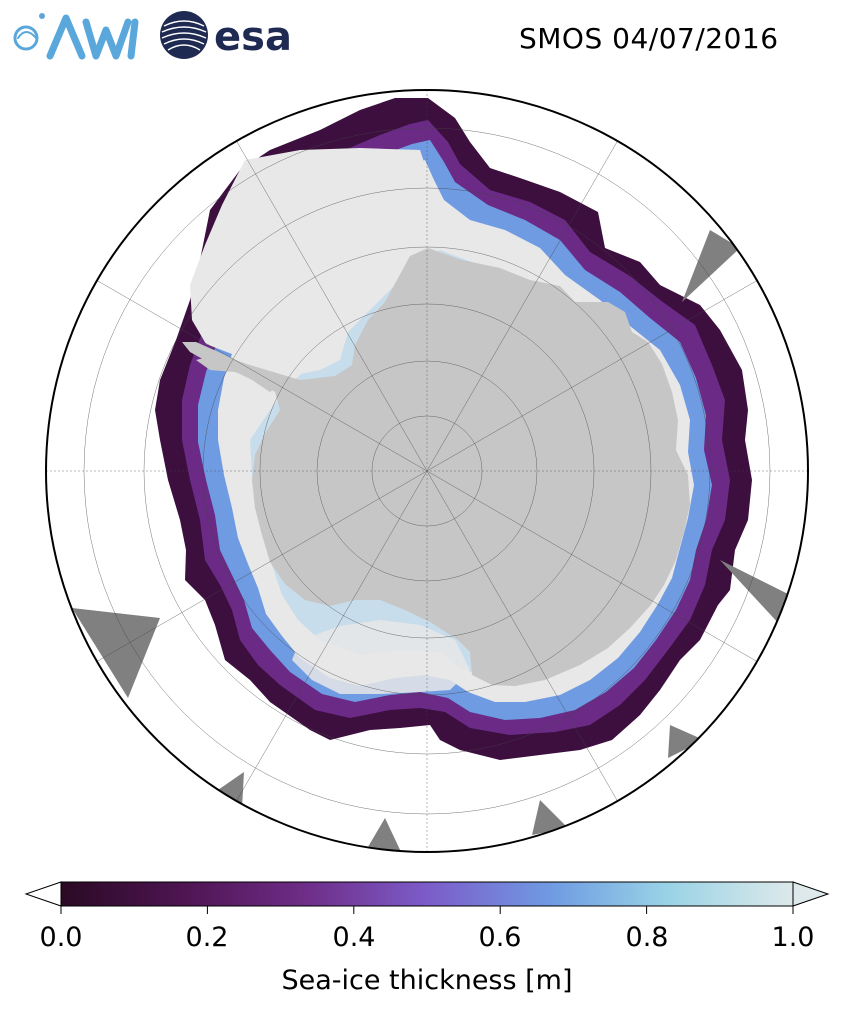 The image size is (854, 1026). Describe the element at coordinates (500, 937) in the screenshot. I see `colorbar-tick-label: 0.6` at that location.